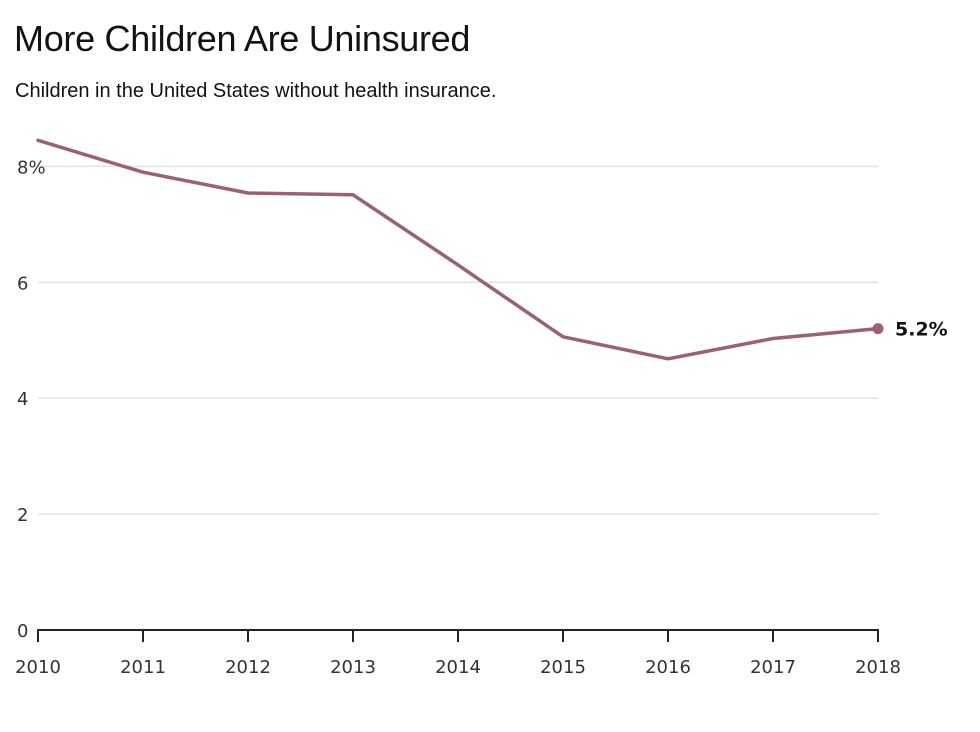 This screenshot has height=732, width=980. Describe the element at coordinates (22, 515) in the screenshot. I see `y-tick-label-2: 2` at that location.